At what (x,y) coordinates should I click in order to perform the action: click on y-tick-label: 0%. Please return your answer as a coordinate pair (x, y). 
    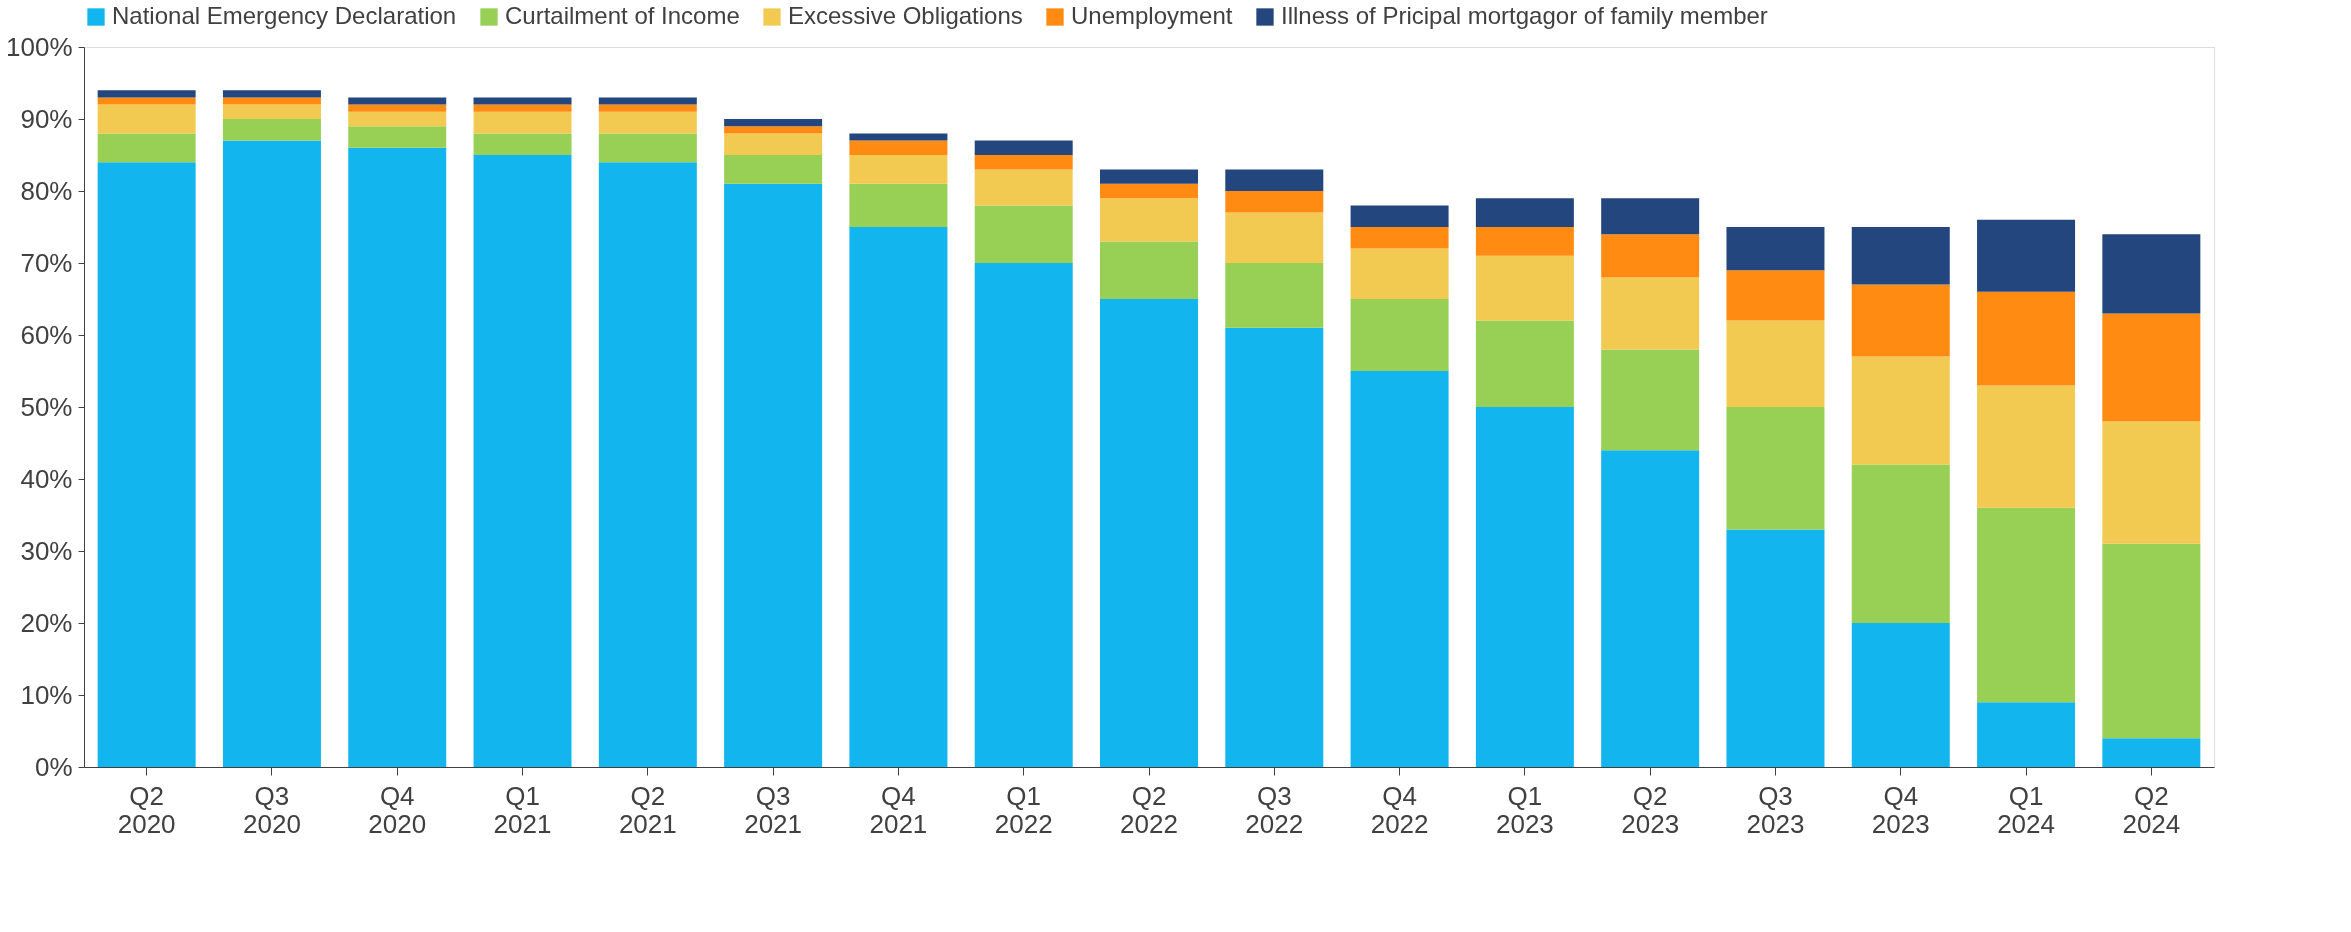
    Looking at the image, I should click on (53, 766).